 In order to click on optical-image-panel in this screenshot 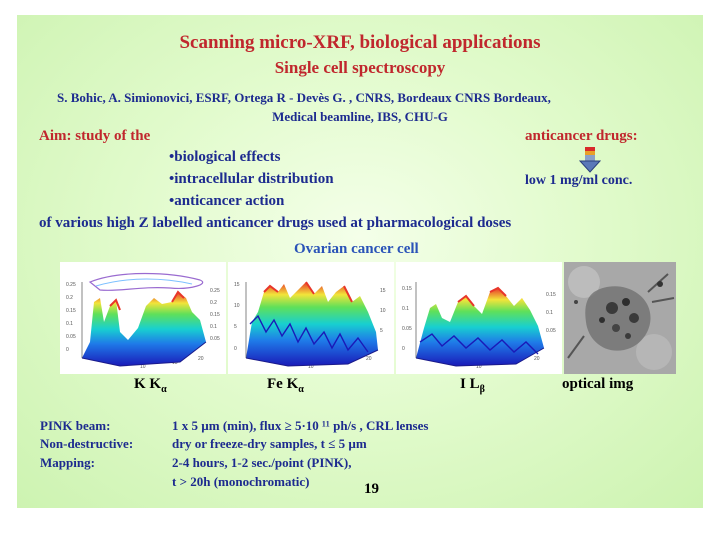, I will do `click(620, 318)`.